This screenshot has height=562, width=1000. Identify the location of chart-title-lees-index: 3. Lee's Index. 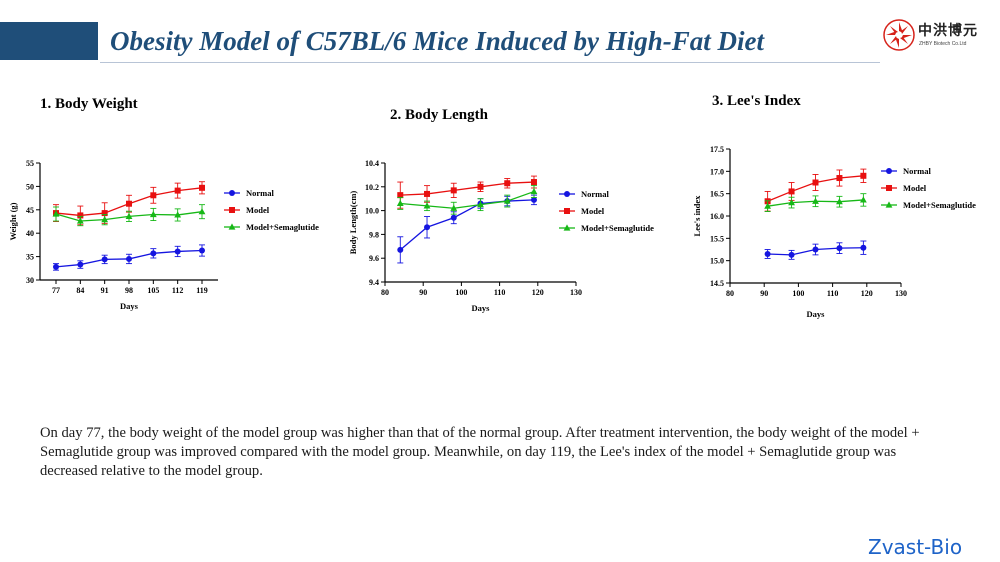
(756, 101).